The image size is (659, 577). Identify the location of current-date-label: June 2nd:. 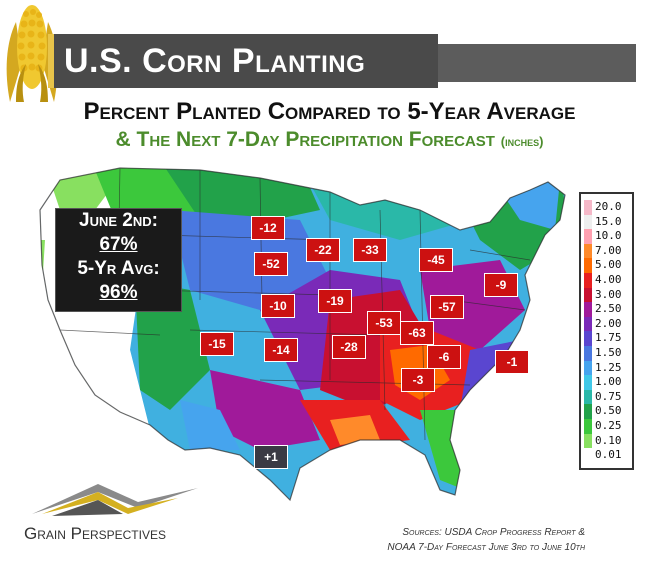
(118, 220).